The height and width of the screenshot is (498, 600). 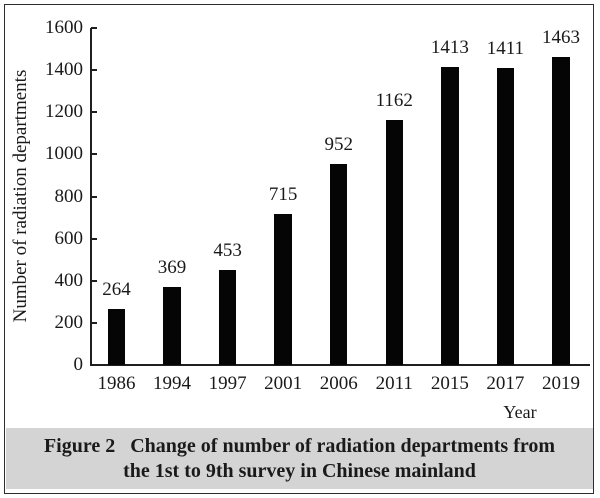 I want to click on bar-2015, so click(x=450, y=216).